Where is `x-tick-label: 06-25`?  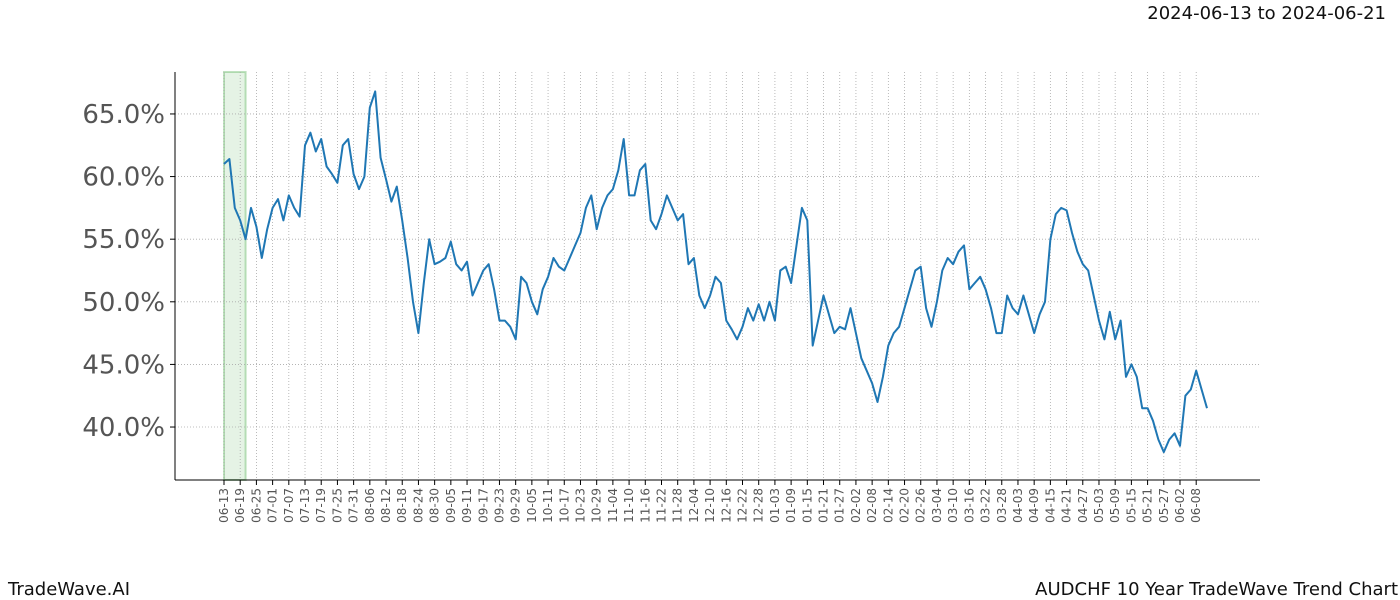
x-tick-label: 06-25 is located at coordinates (256, 505).